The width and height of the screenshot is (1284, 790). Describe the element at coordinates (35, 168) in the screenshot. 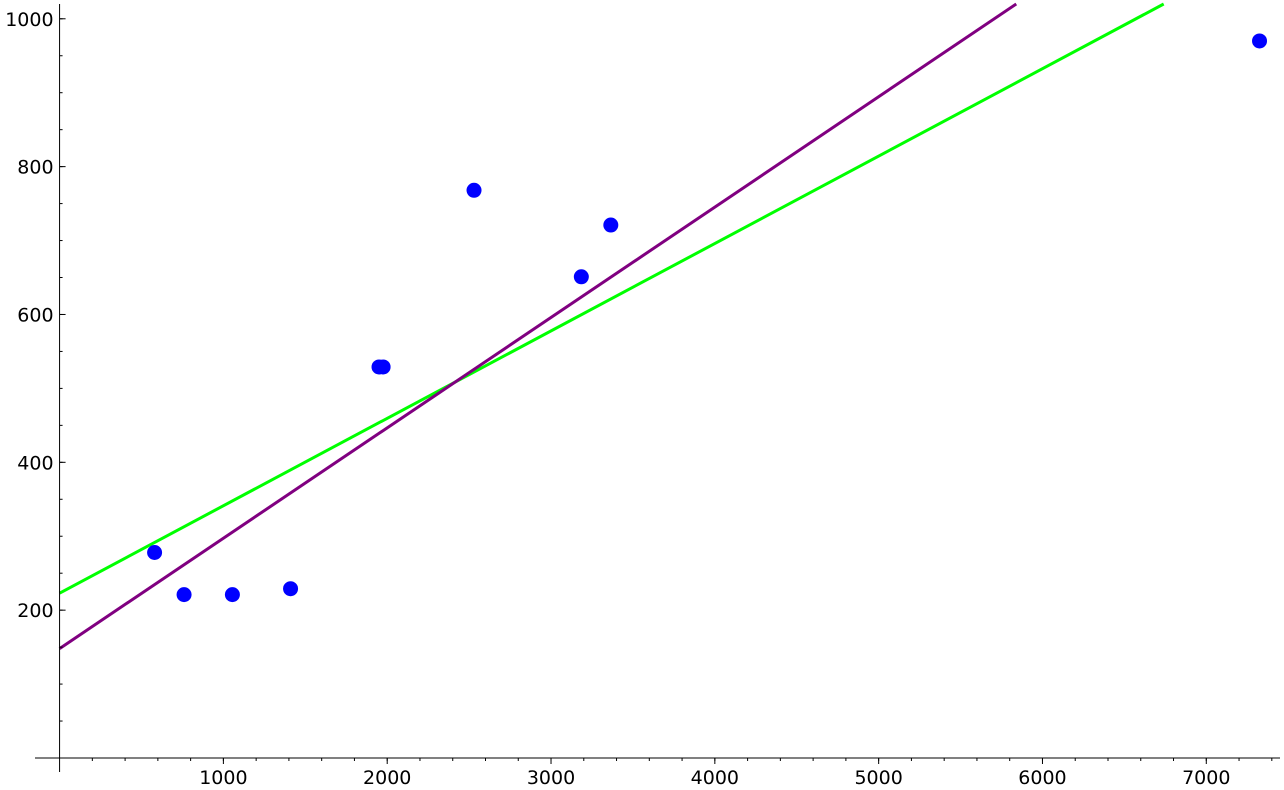

I see `y-tick-label: 800` at that location.